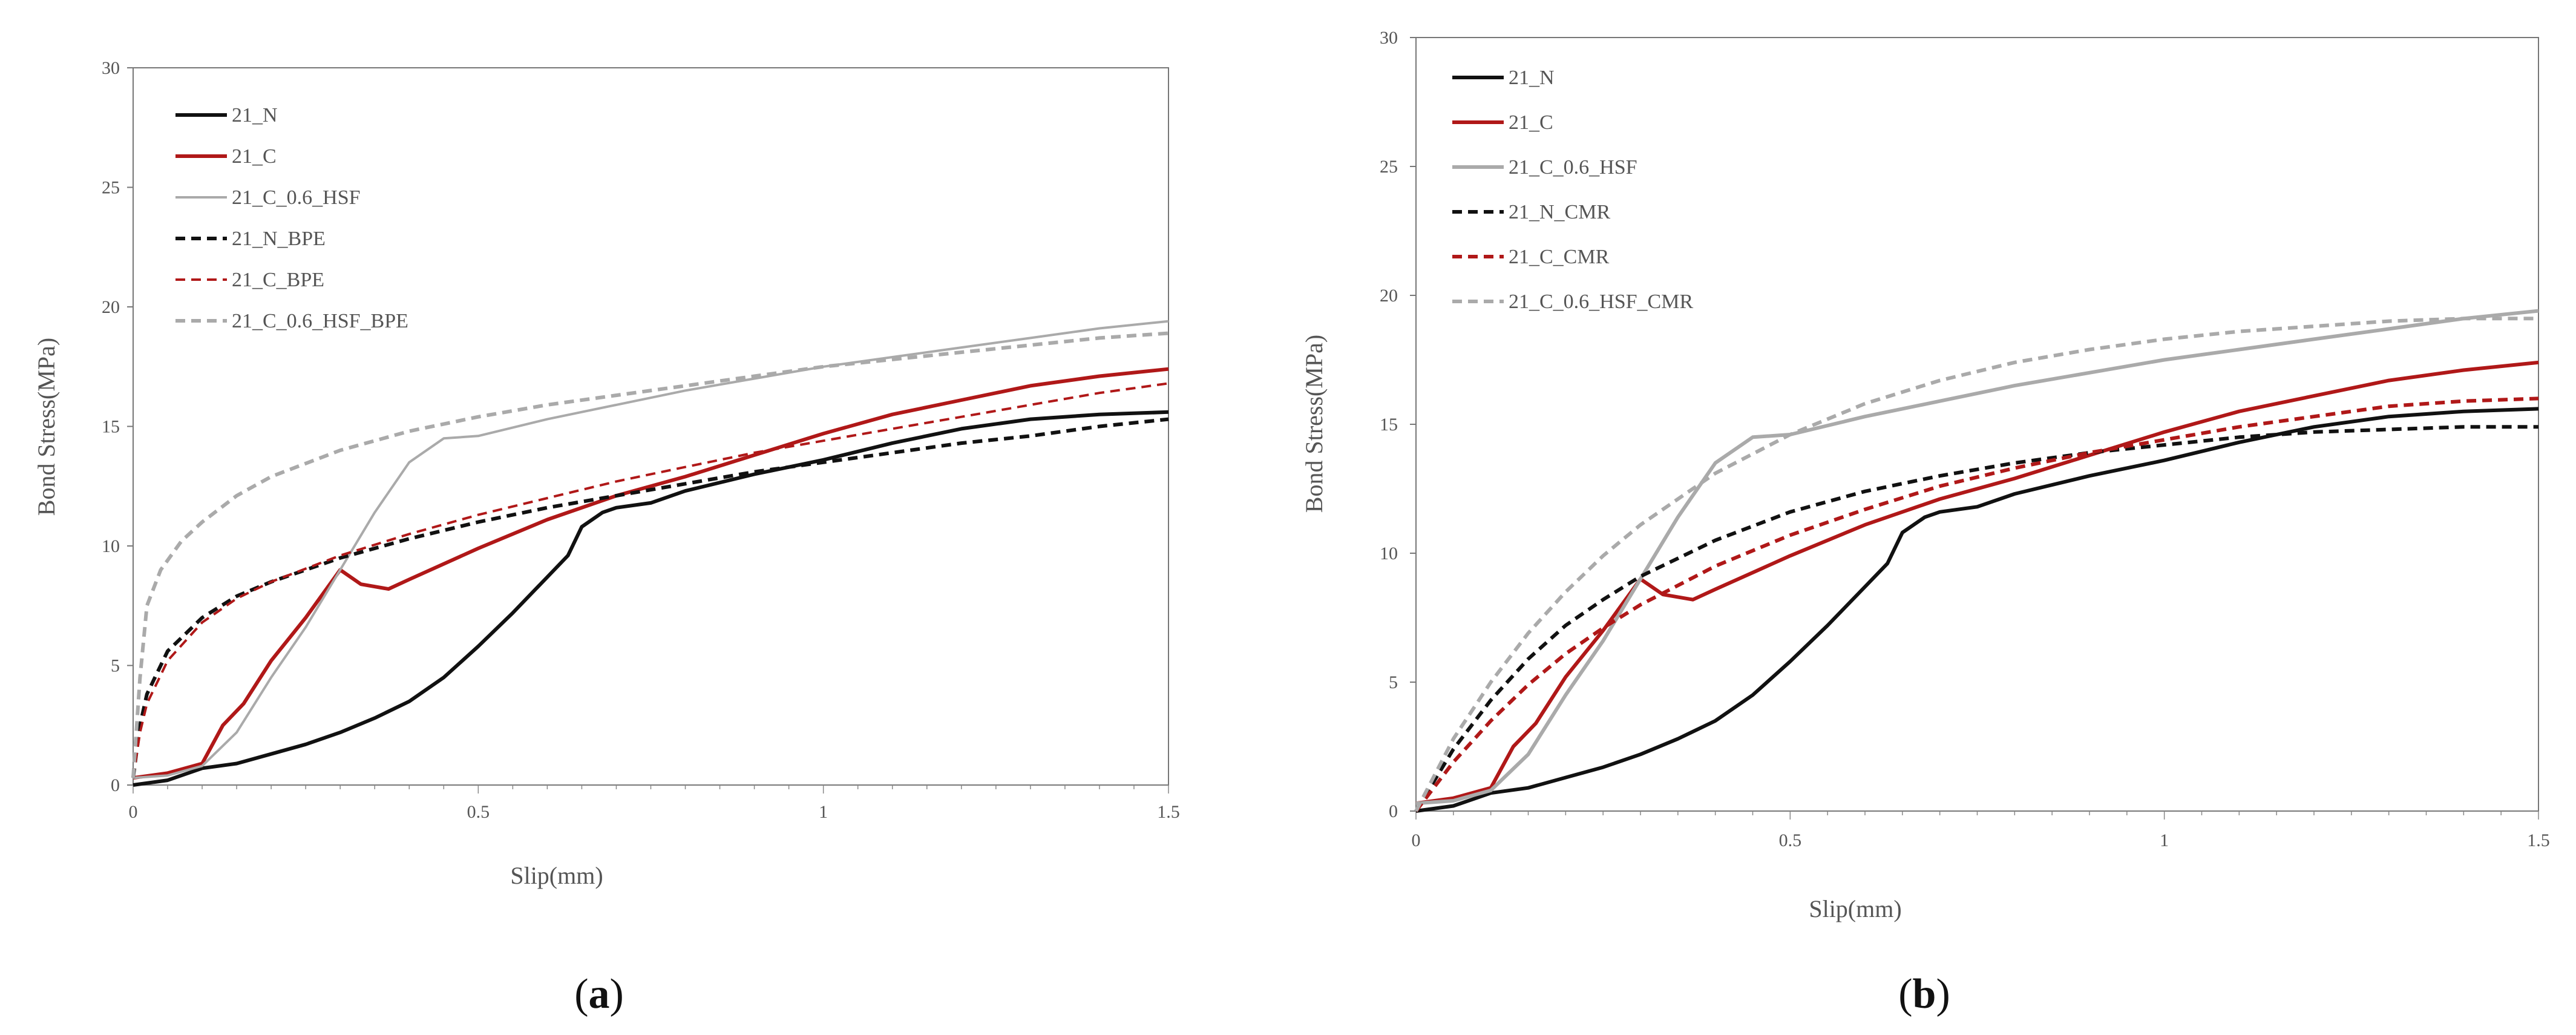 This screenshot has height=1035, width=2576. What do you see at coordinates (320, 321) in the screenshot?
I see `legend-label: 21_C_0.6_HSF_BPE` at bounding box center [320, 321].